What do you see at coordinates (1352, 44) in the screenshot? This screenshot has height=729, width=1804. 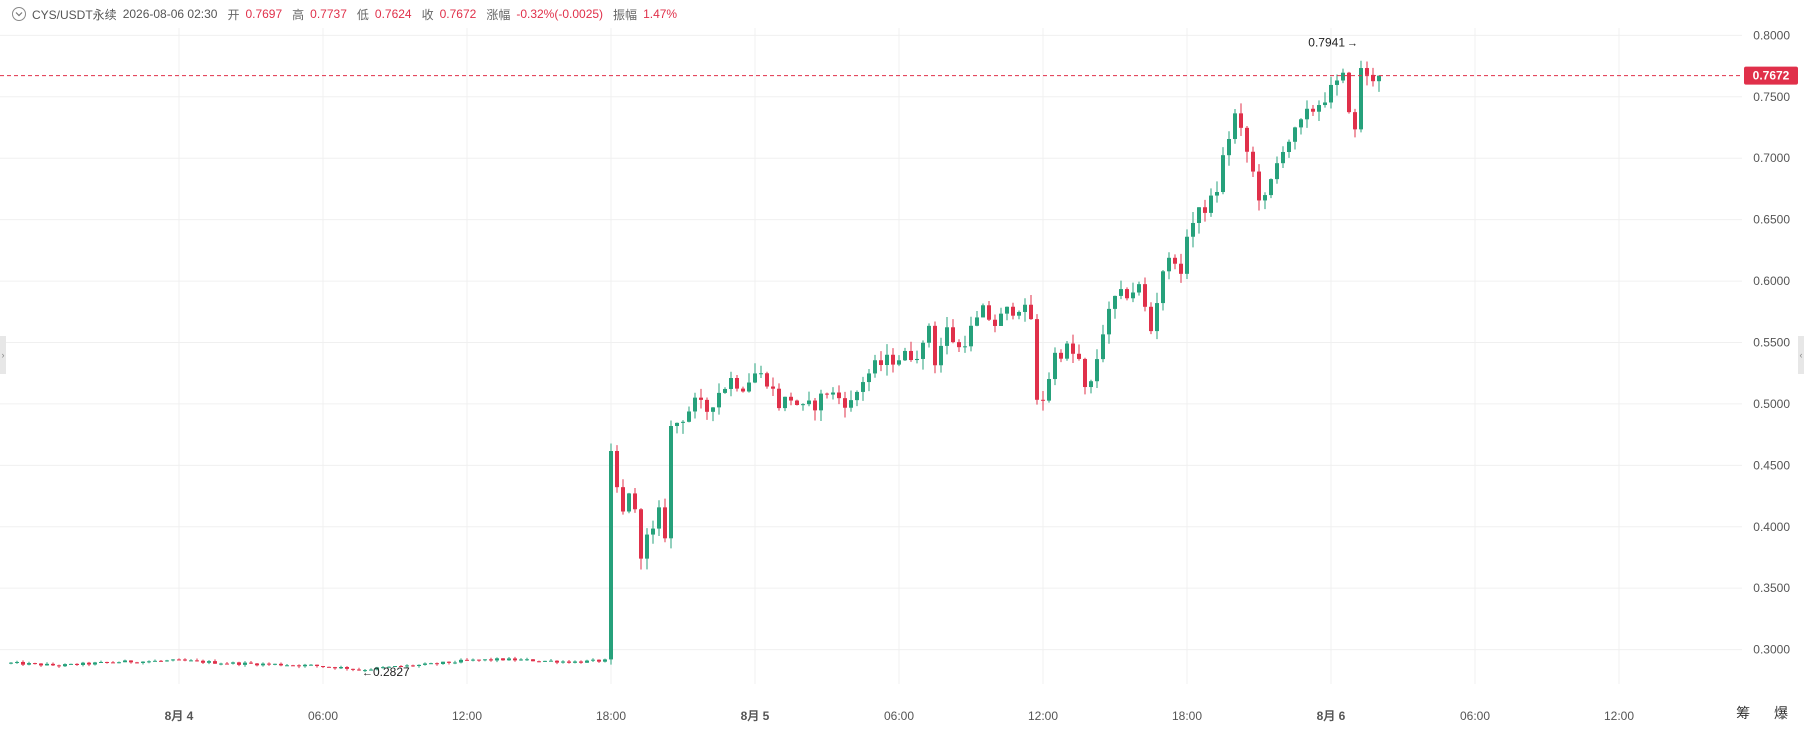 I see `high-marker-arrow-icon: →` at bounding box center [1352, 44].